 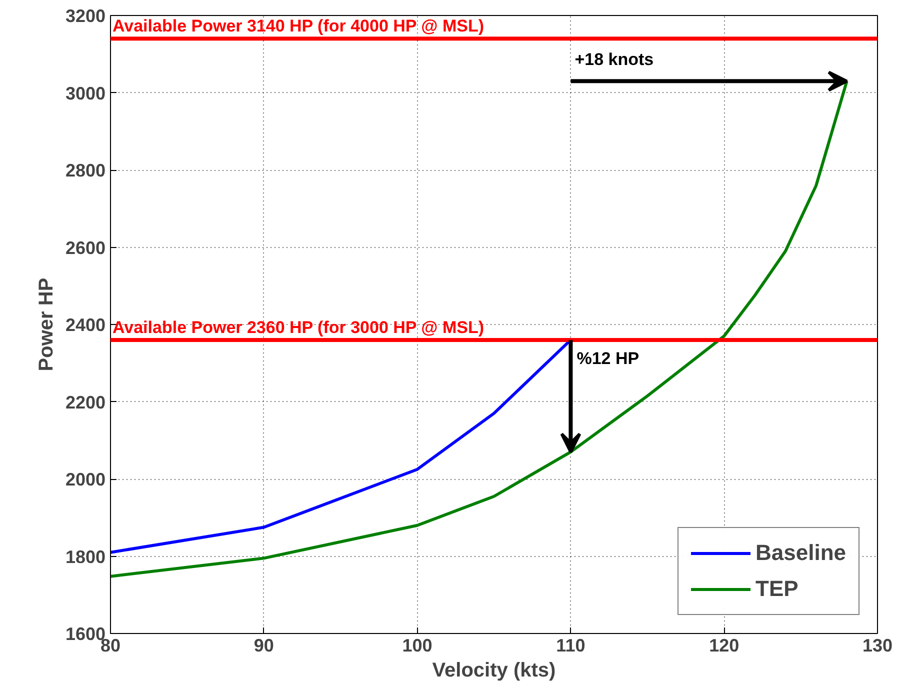 I want to click on y-tick-label: 2000, so click(x=85, y=480).